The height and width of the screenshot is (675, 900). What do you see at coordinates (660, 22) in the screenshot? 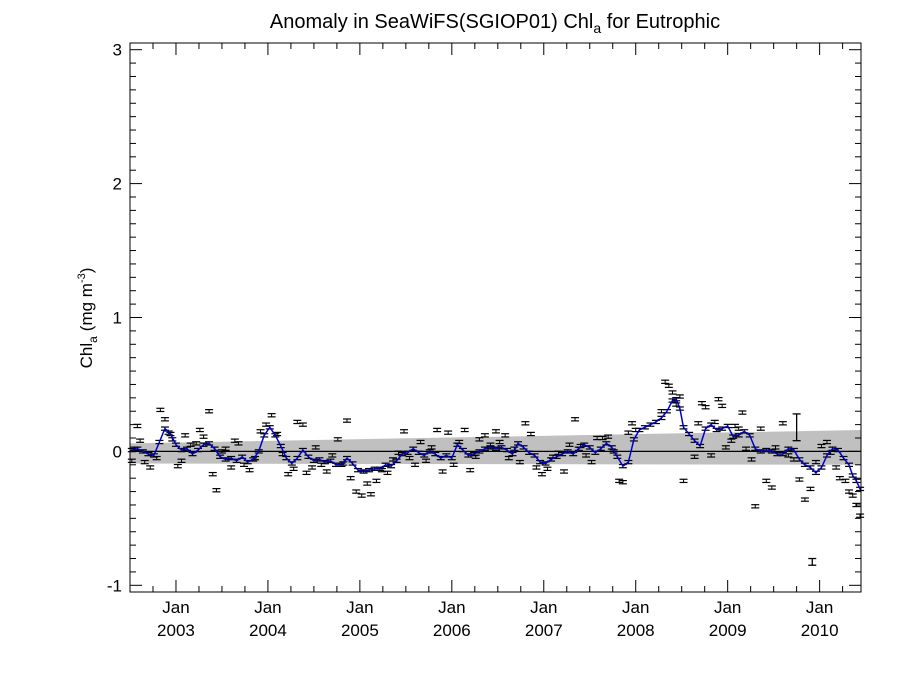
I see `chart-title-suffix: for Eutrophic` at bounding box center [660, 22].